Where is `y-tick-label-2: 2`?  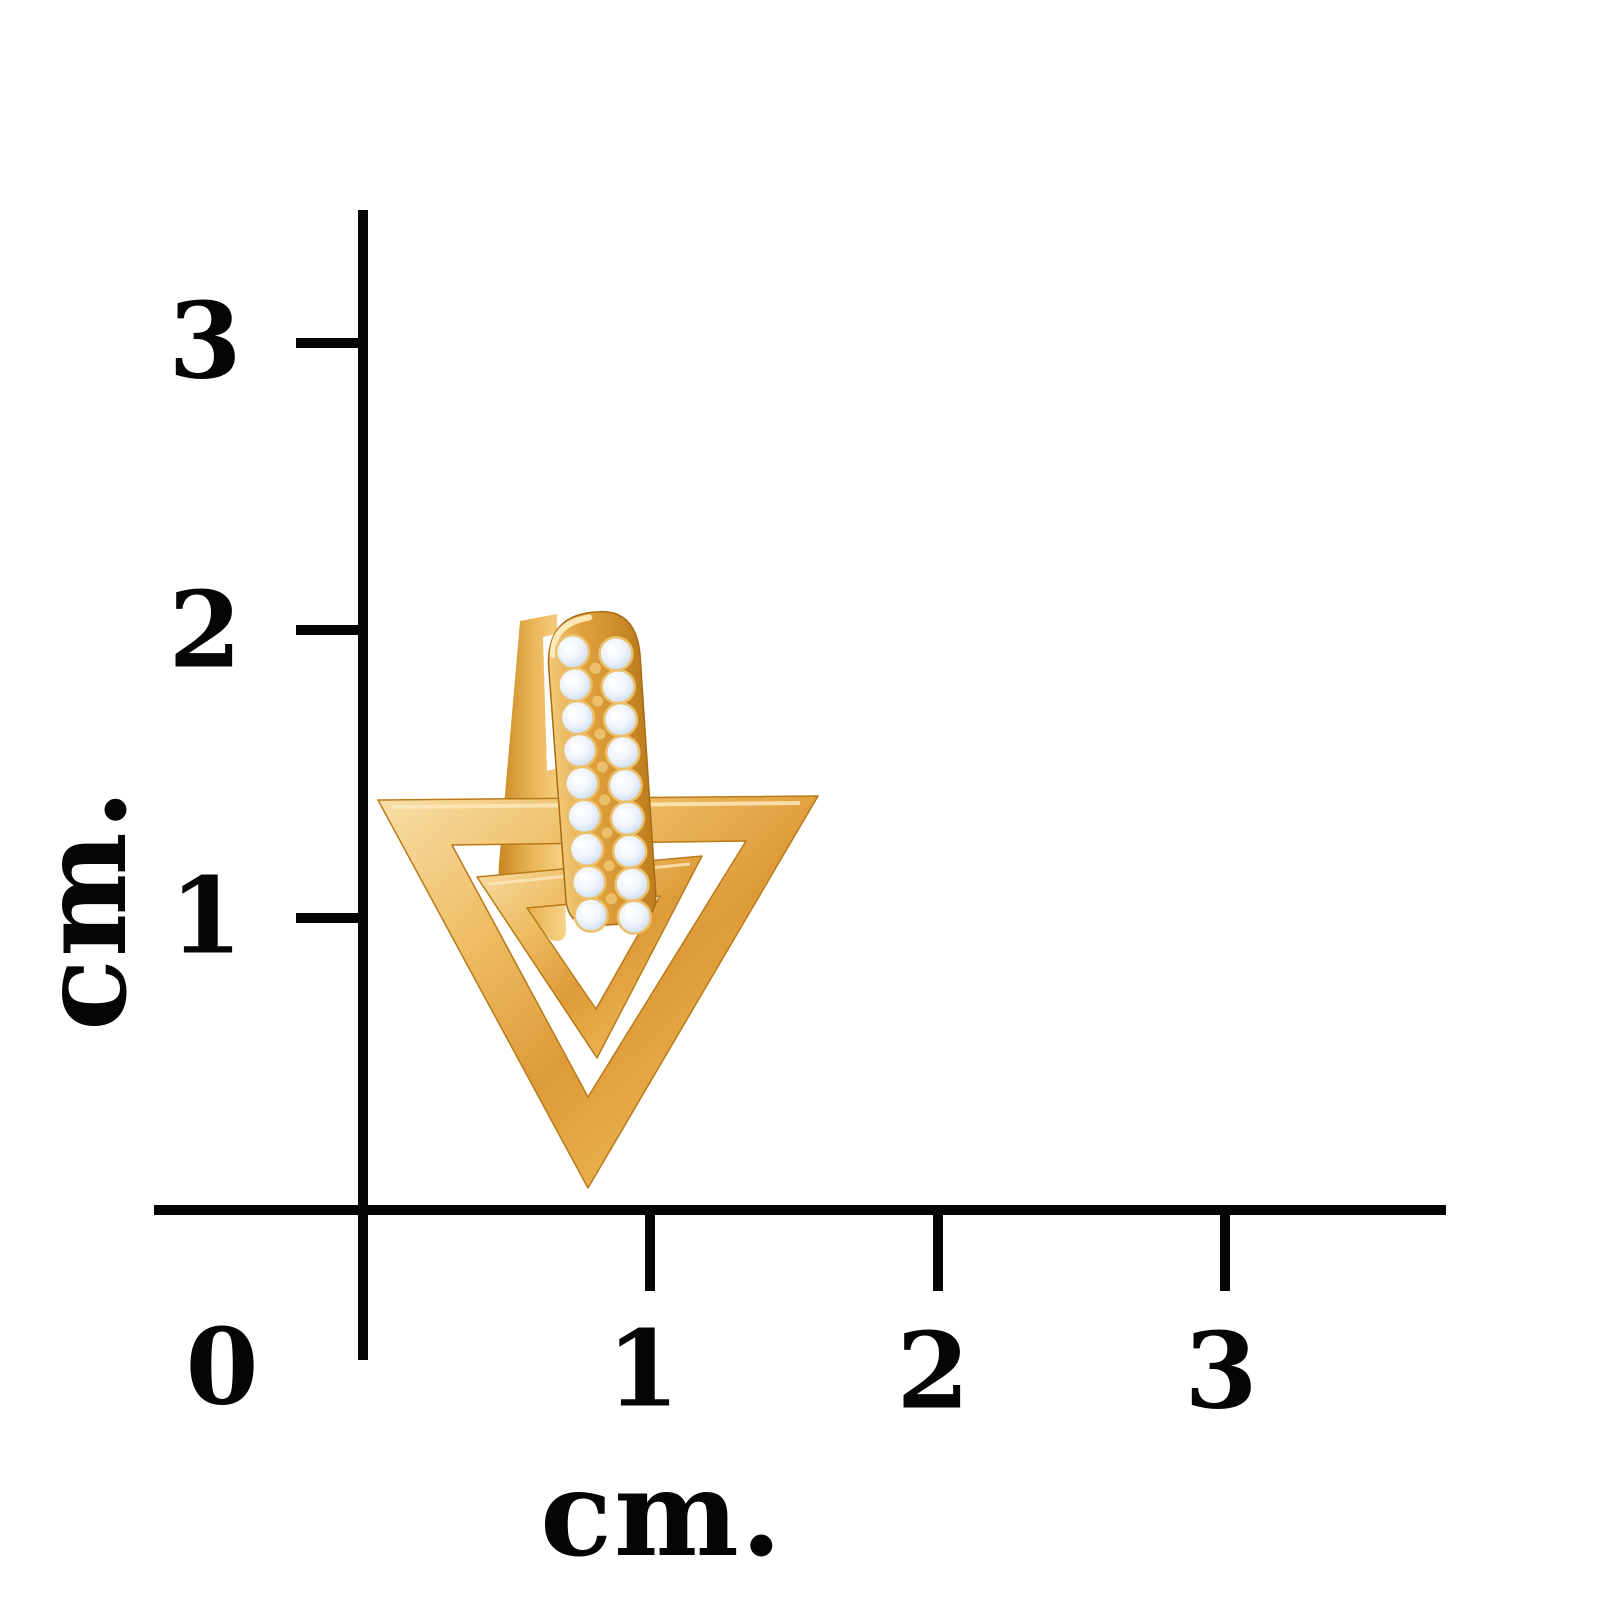 y-tick-label-2: 2 is located at coordinates (205, 629).